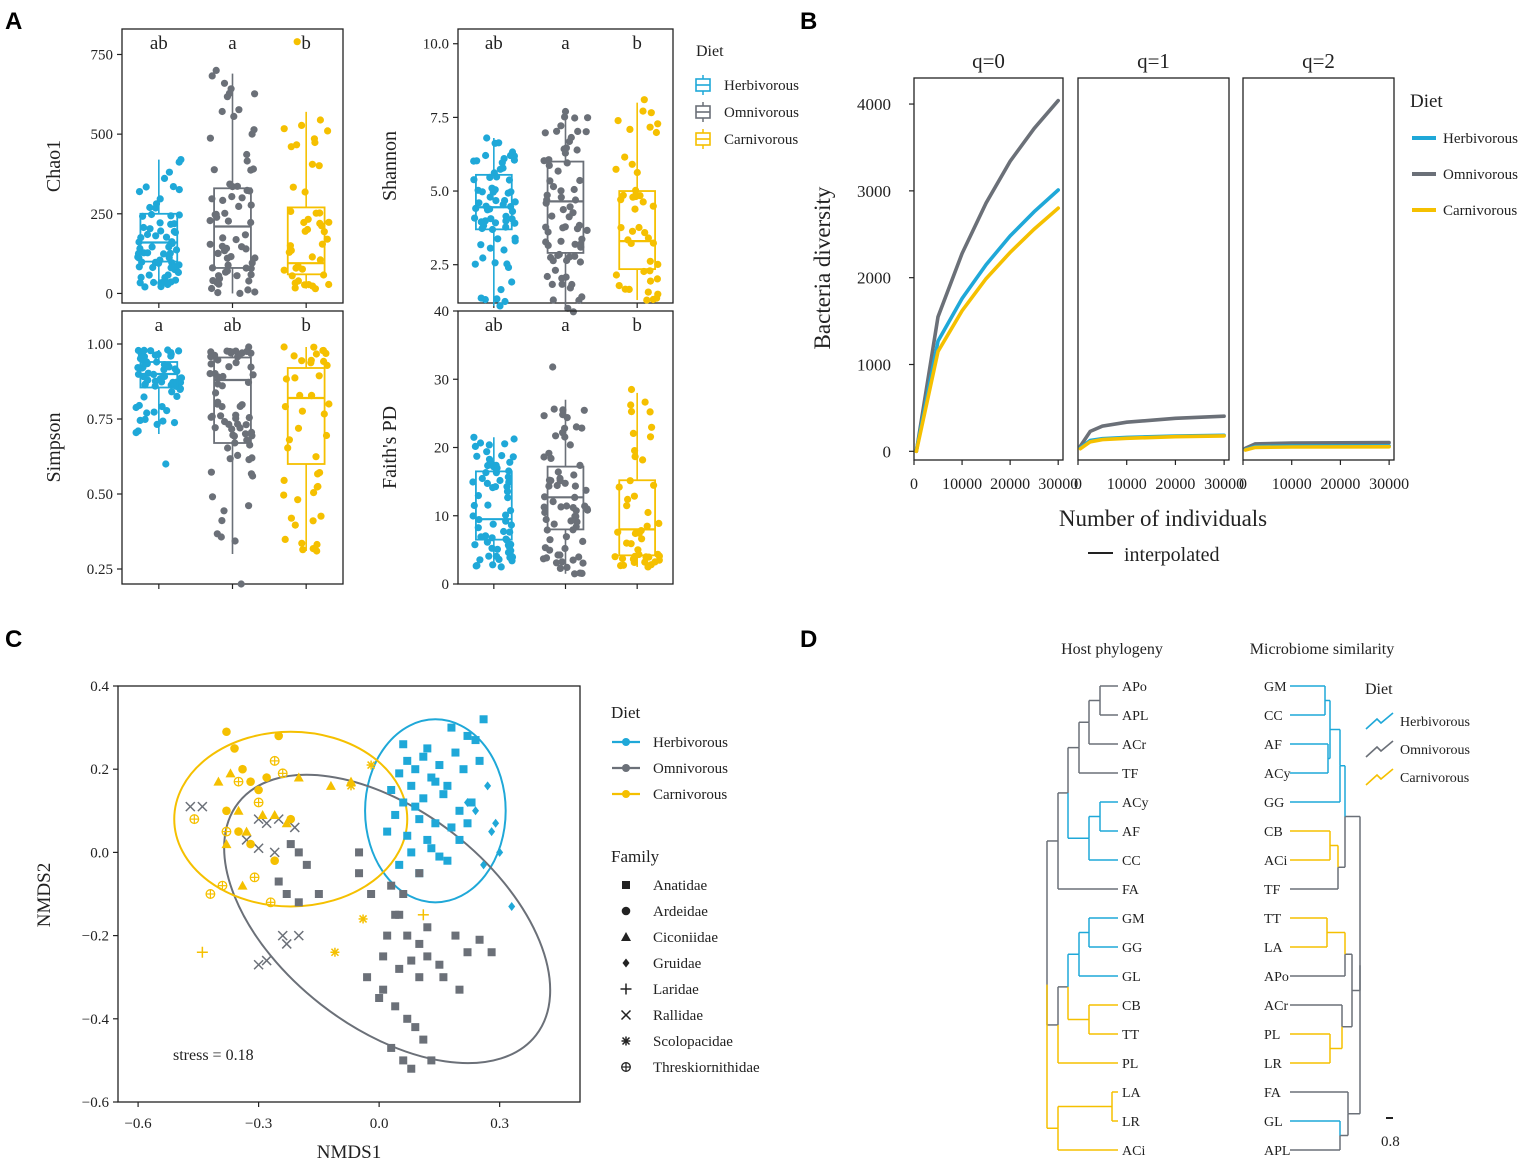 The height and width of the screenshot is (1166, 1535). What do you see at coordinates (680, 912) in the screenshot?
I see `legend-label: Ardeidae` at bounding box center [680, 912].